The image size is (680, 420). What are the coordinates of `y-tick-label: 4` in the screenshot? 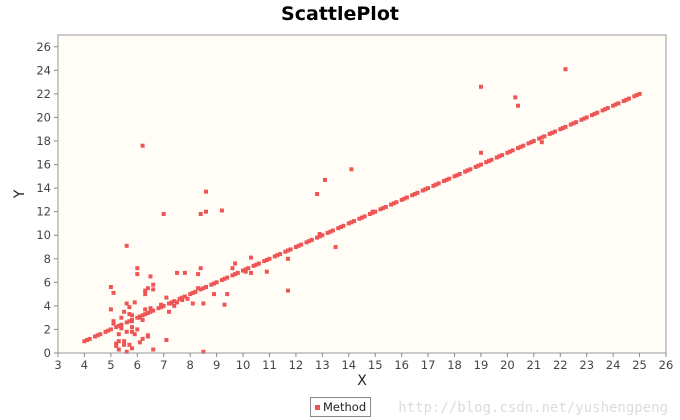 It's located at (47, 306).